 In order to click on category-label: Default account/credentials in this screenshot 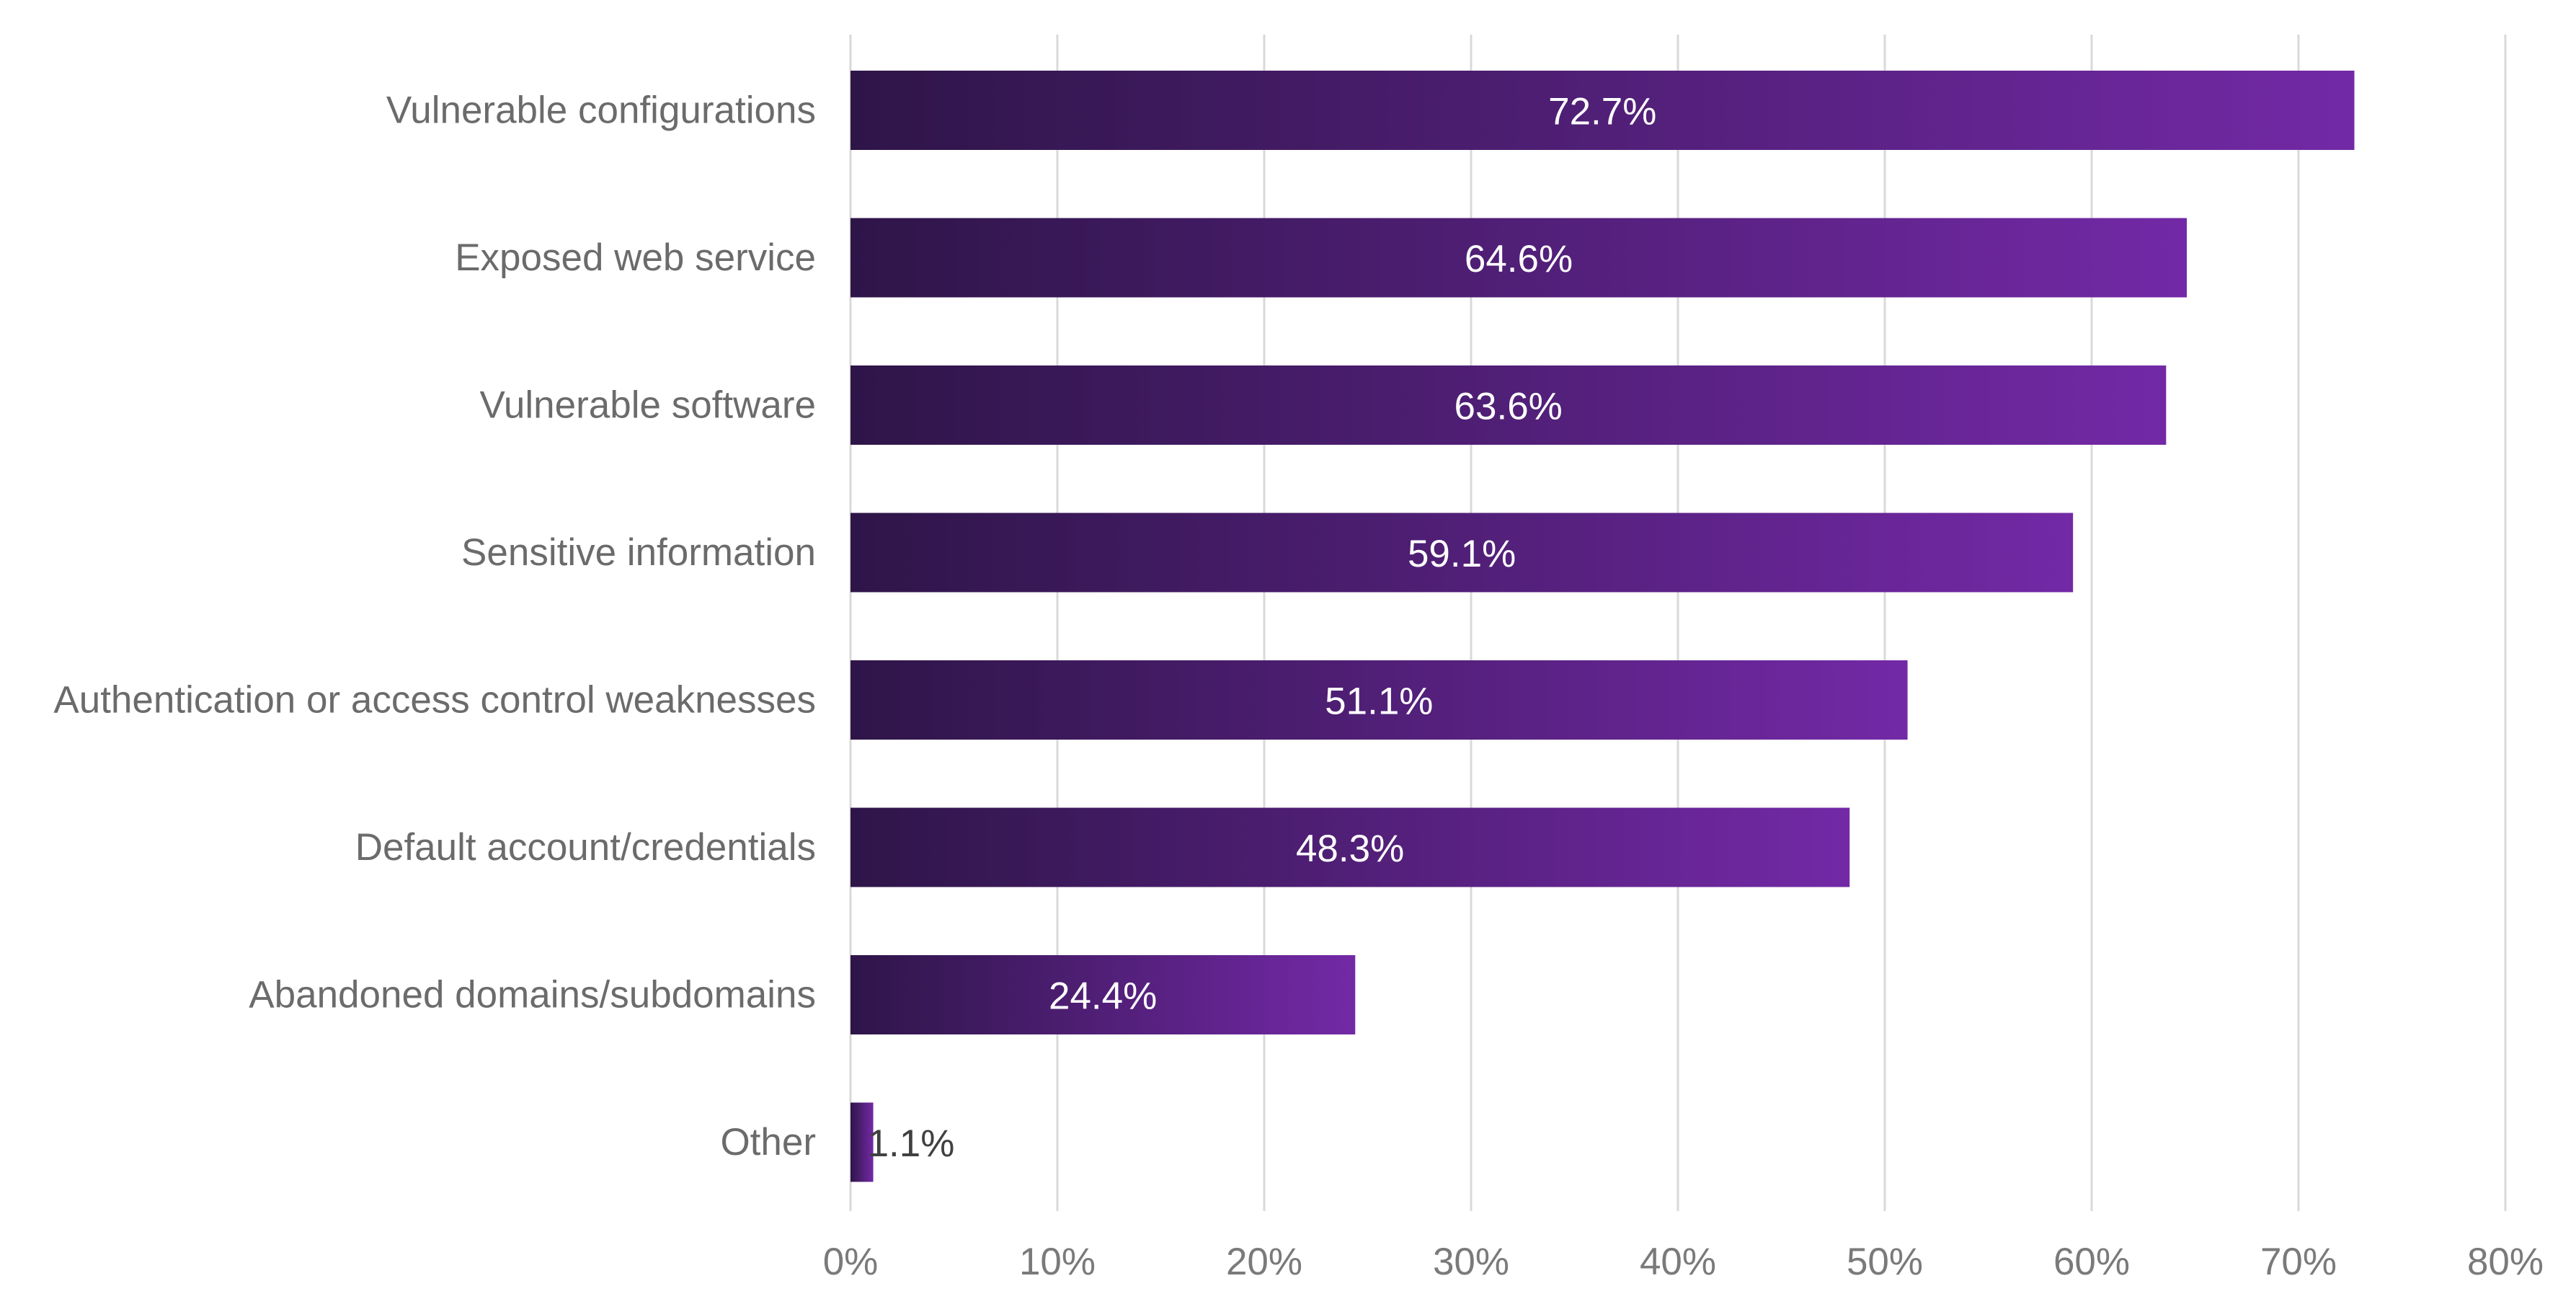, I will do `click(585, 847)`.